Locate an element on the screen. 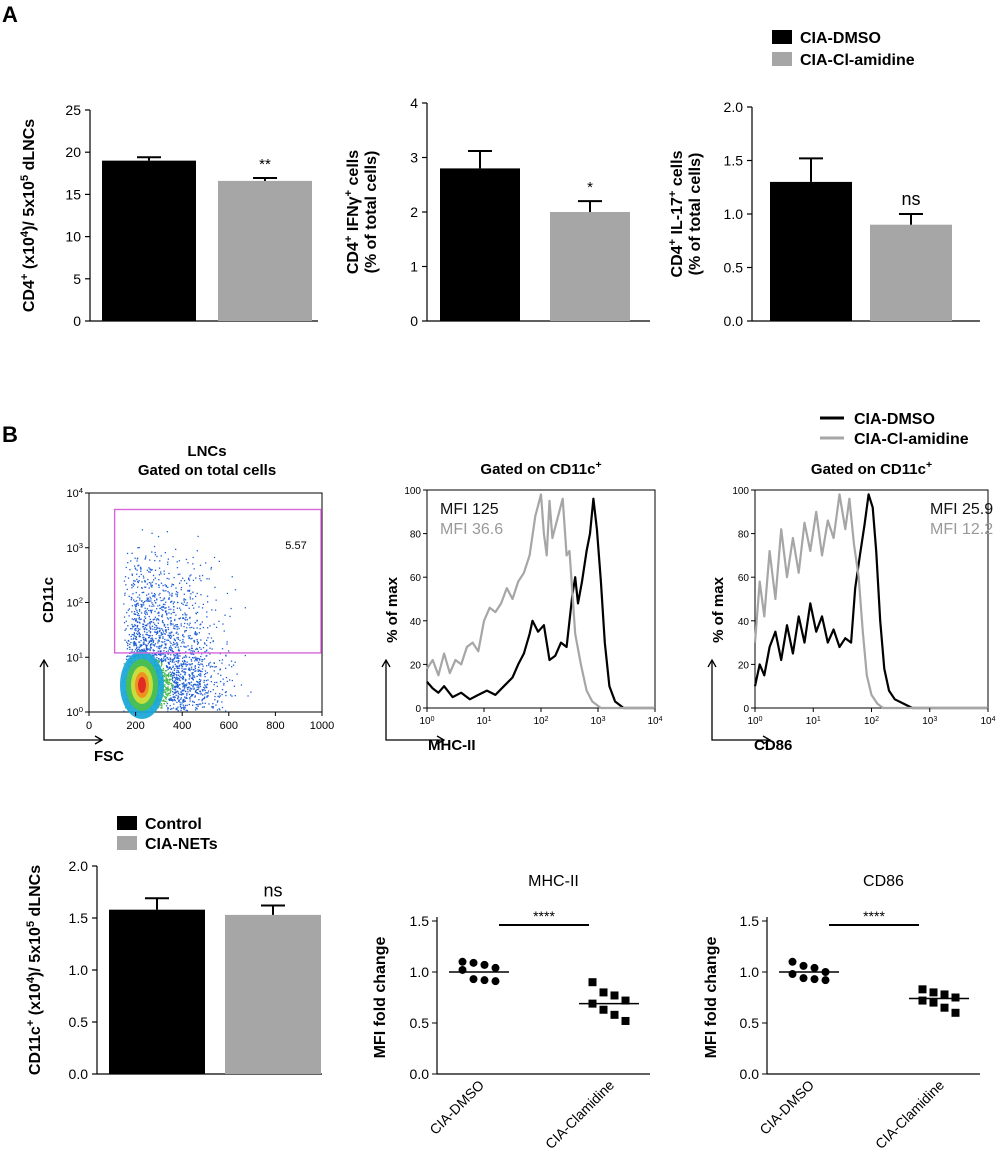 The height and width of the screenshot is (1167, 1000). y-tick-label: 40 is located at coordinates (416, 622).